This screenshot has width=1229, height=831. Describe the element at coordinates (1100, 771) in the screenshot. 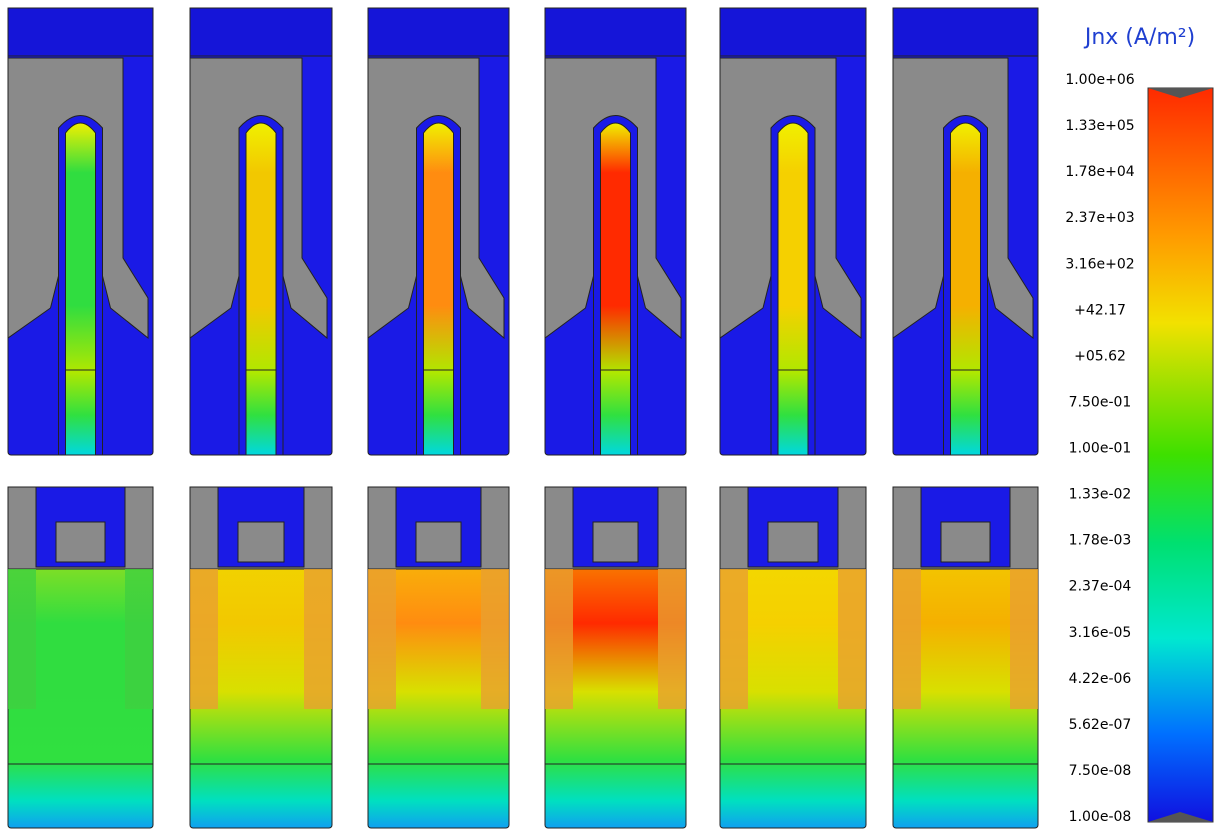

I see `tick-label: 7.50e-08` at that location.